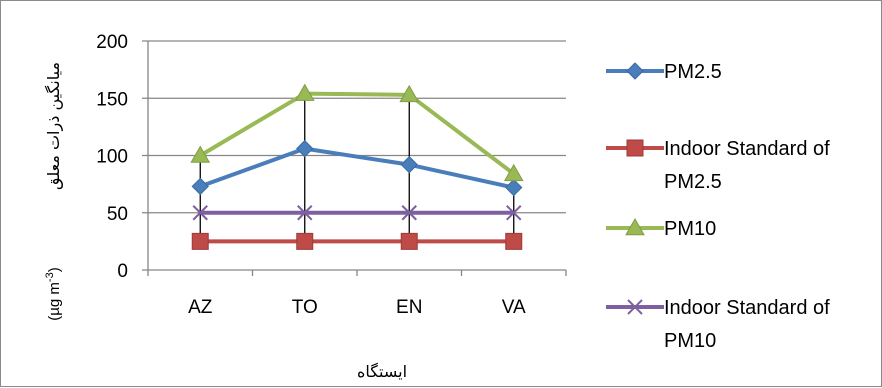 The height and width of the screenshot is (388, 882). What do you see at coordinates (200, 241) in the screenshot?
I see `marker-indoor-standard-of-pm2-5-az` at bounding box center [200, 241].